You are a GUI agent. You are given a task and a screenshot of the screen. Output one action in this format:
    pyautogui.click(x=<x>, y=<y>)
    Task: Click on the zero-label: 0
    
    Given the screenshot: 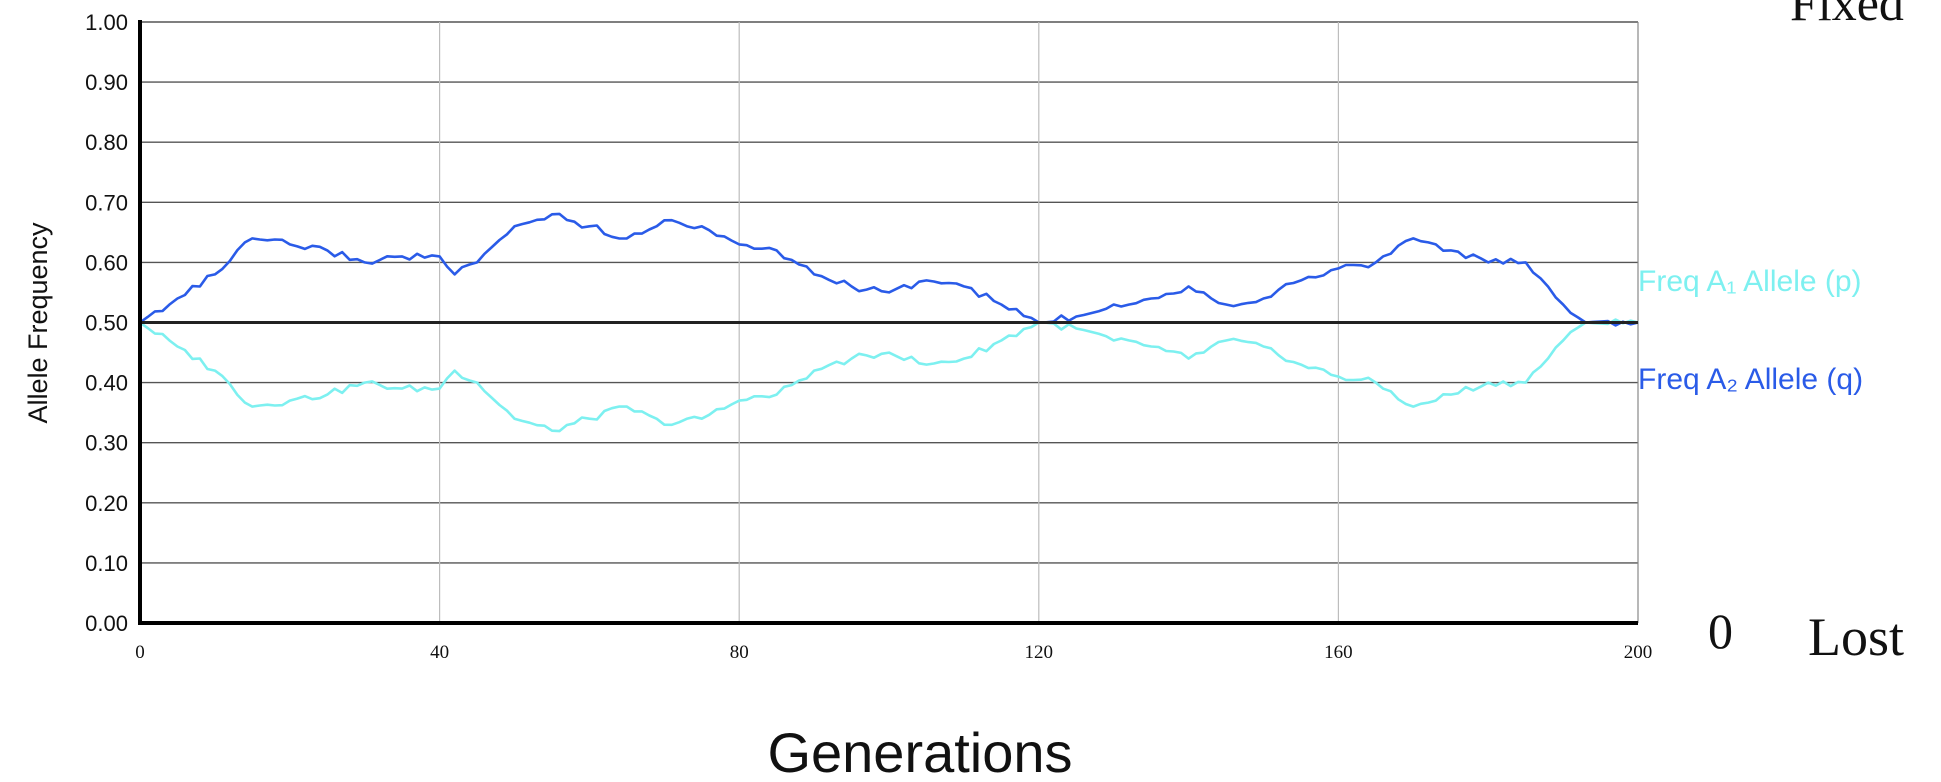 What is the action you would take?
    pyautogui.click(x=1720, y=631)
    